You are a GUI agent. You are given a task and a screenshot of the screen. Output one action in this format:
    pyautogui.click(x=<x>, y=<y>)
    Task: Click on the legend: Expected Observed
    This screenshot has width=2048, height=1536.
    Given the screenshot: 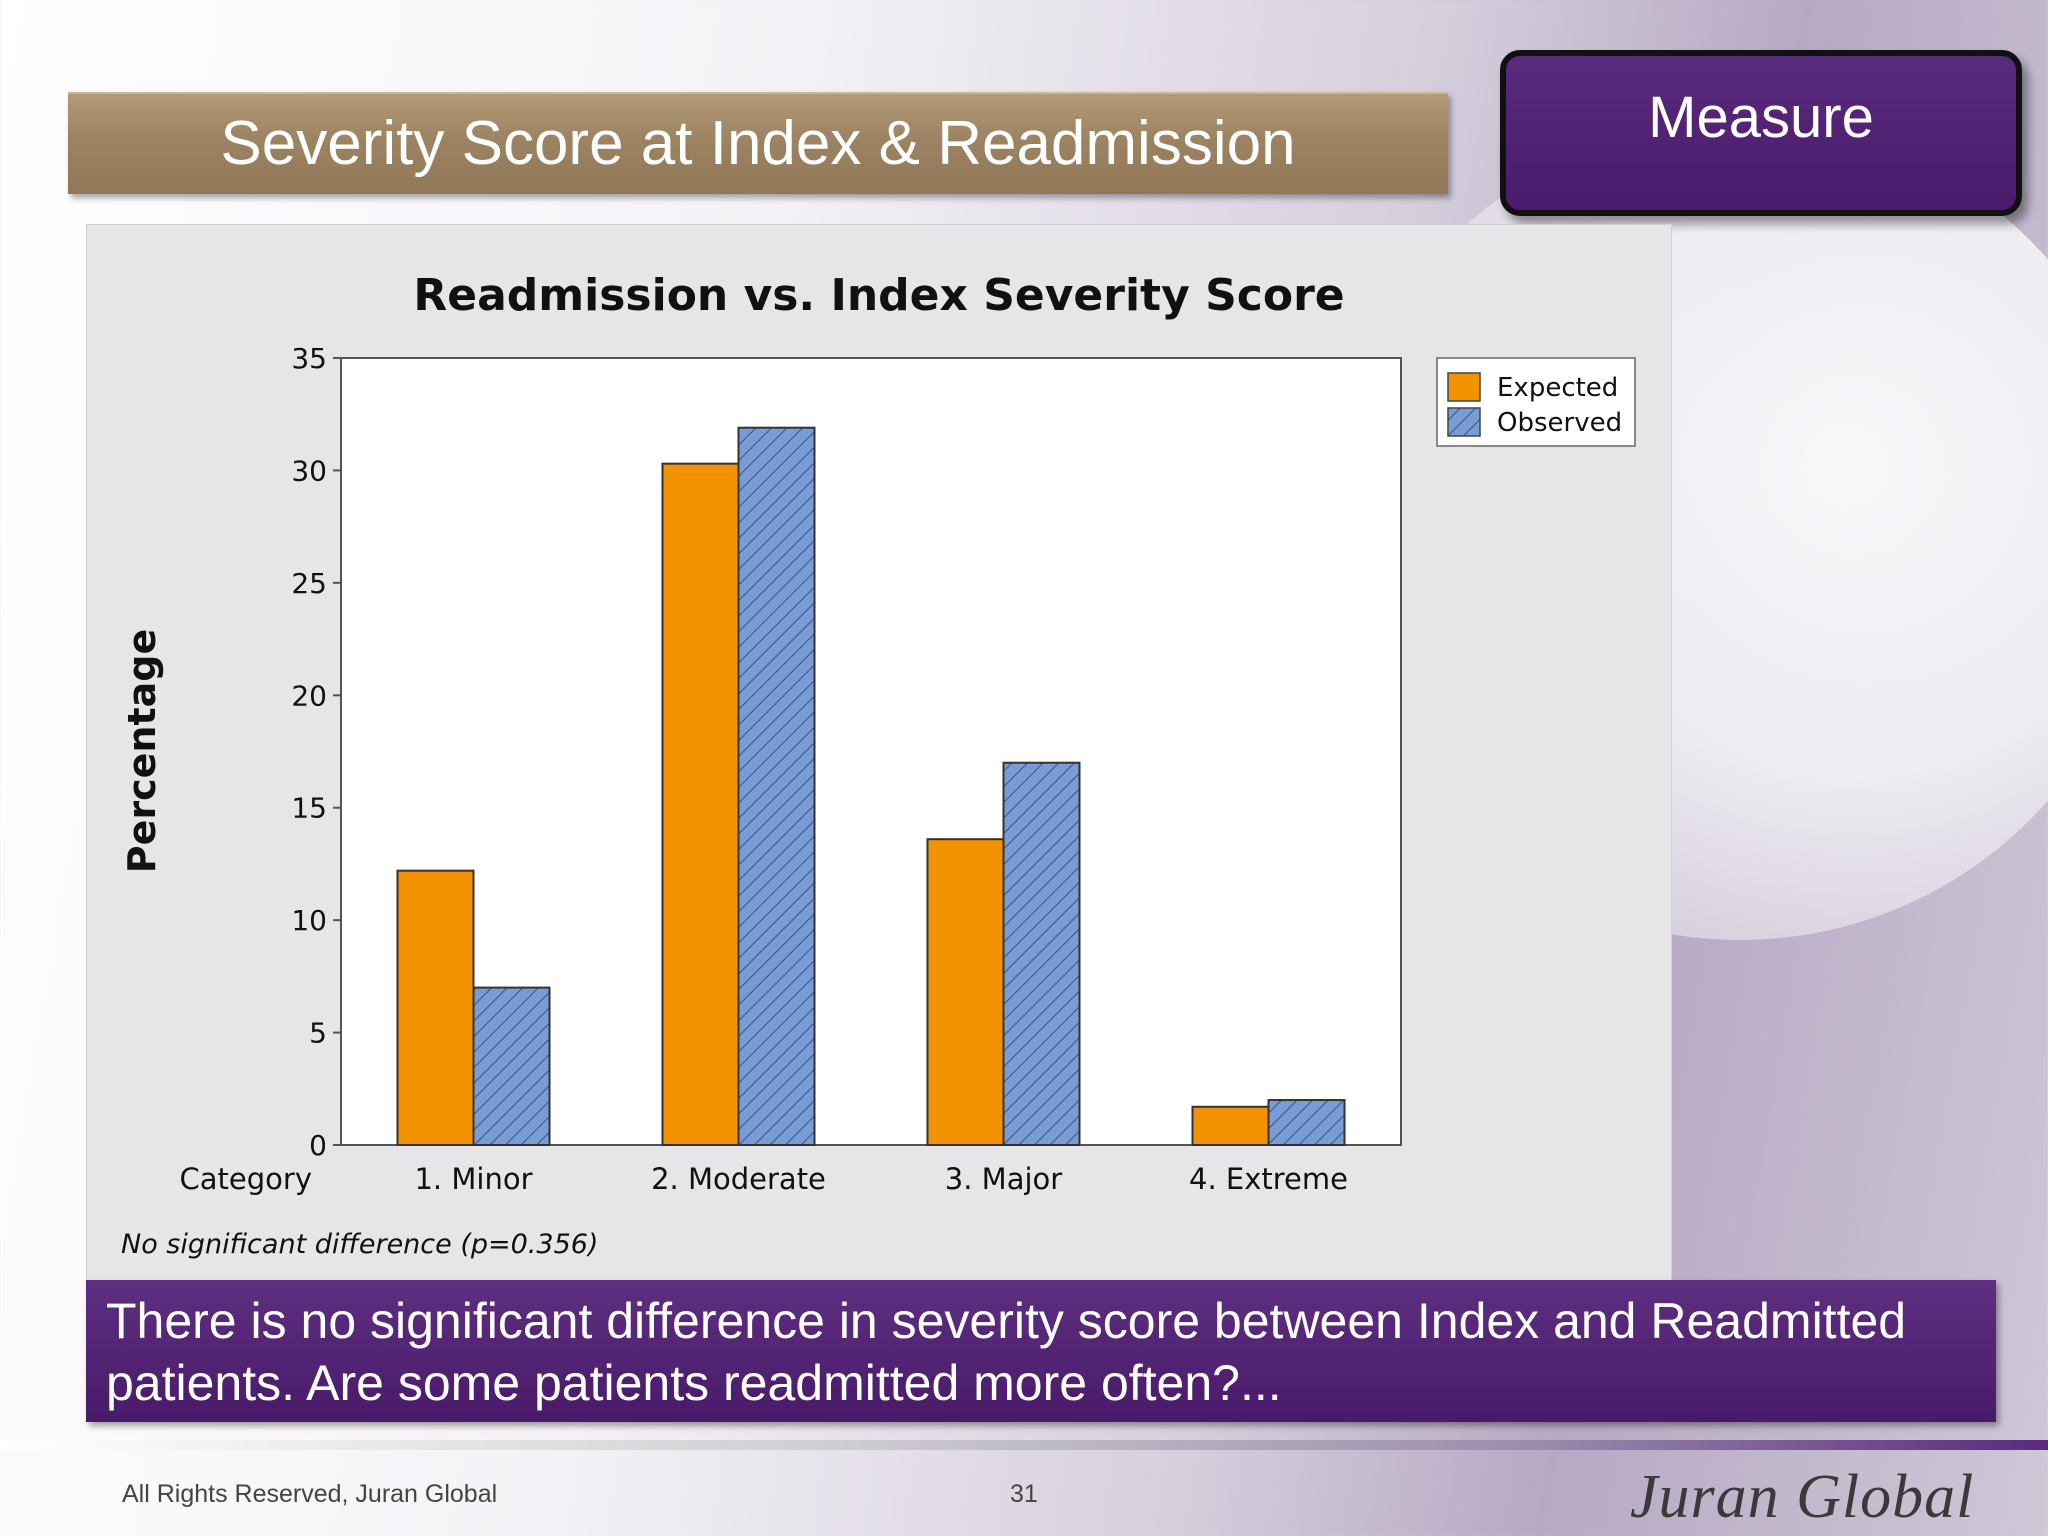 What is the action you would take?
    pyautogui.click(x=1536, y=402)
    